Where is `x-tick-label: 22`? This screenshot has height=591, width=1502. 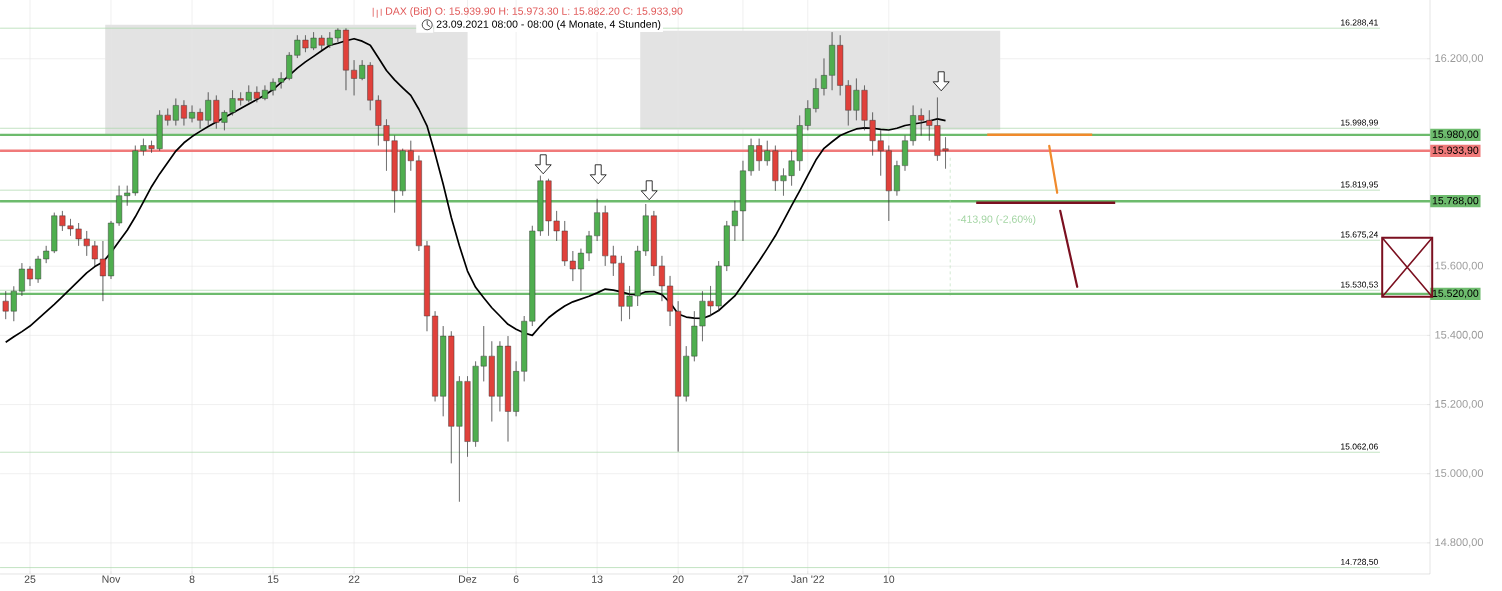 x-tick-label: 22 is located at coordinates (354, 579).